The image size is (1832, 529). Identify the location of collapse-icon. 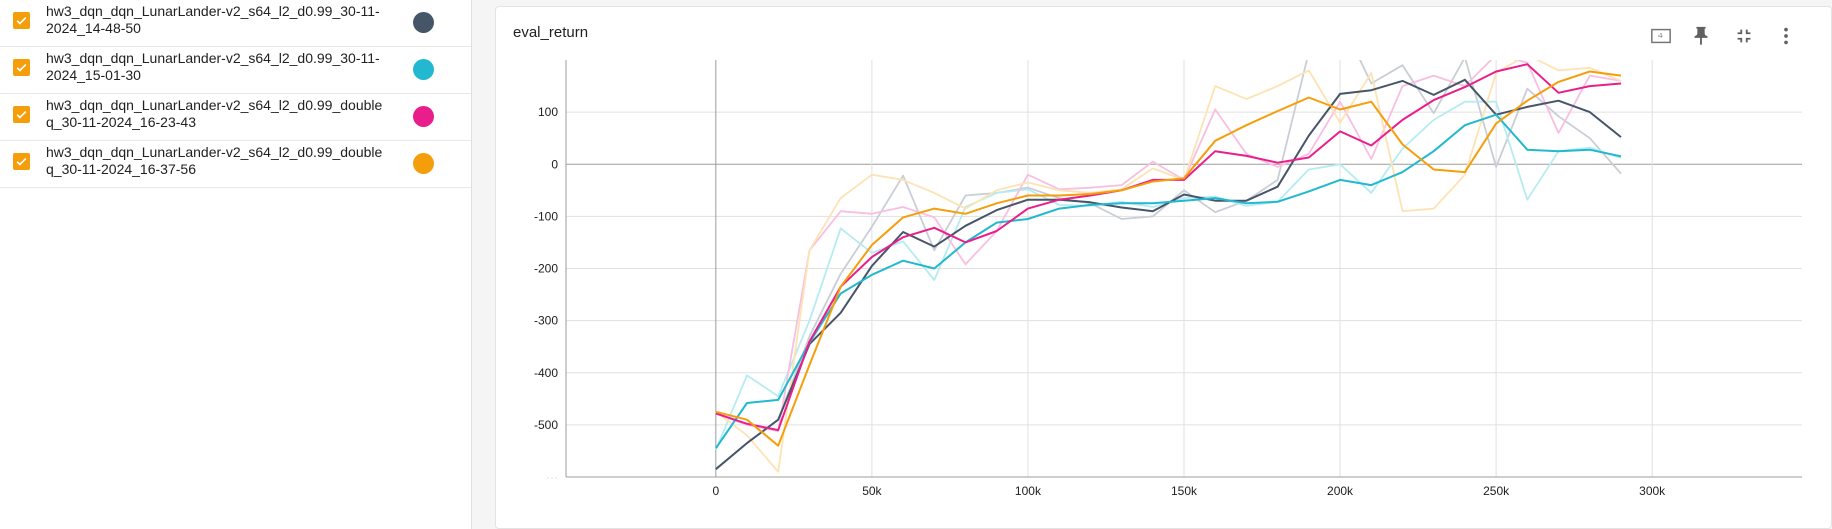
(1744, 36).